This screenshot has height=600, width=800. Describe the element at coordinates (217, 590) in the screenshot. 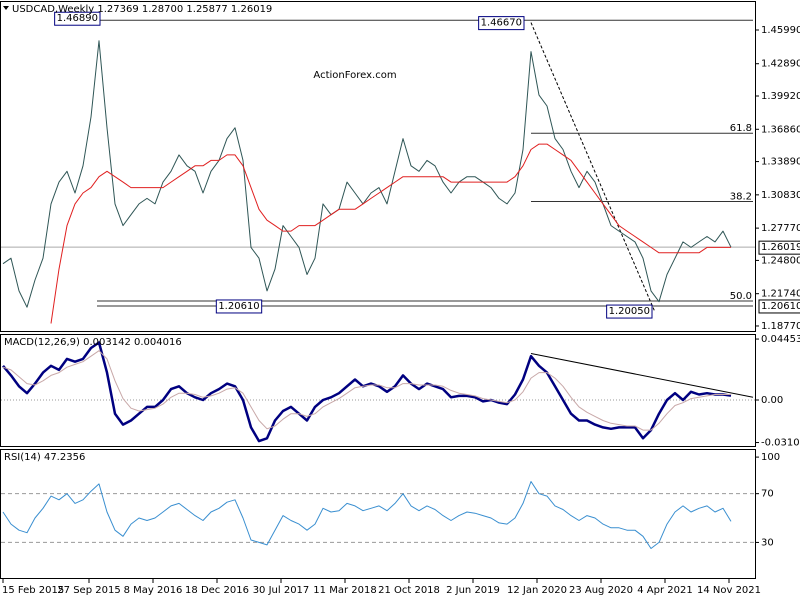

I see `x-tick-label: 18 Dec 2016` at that location.